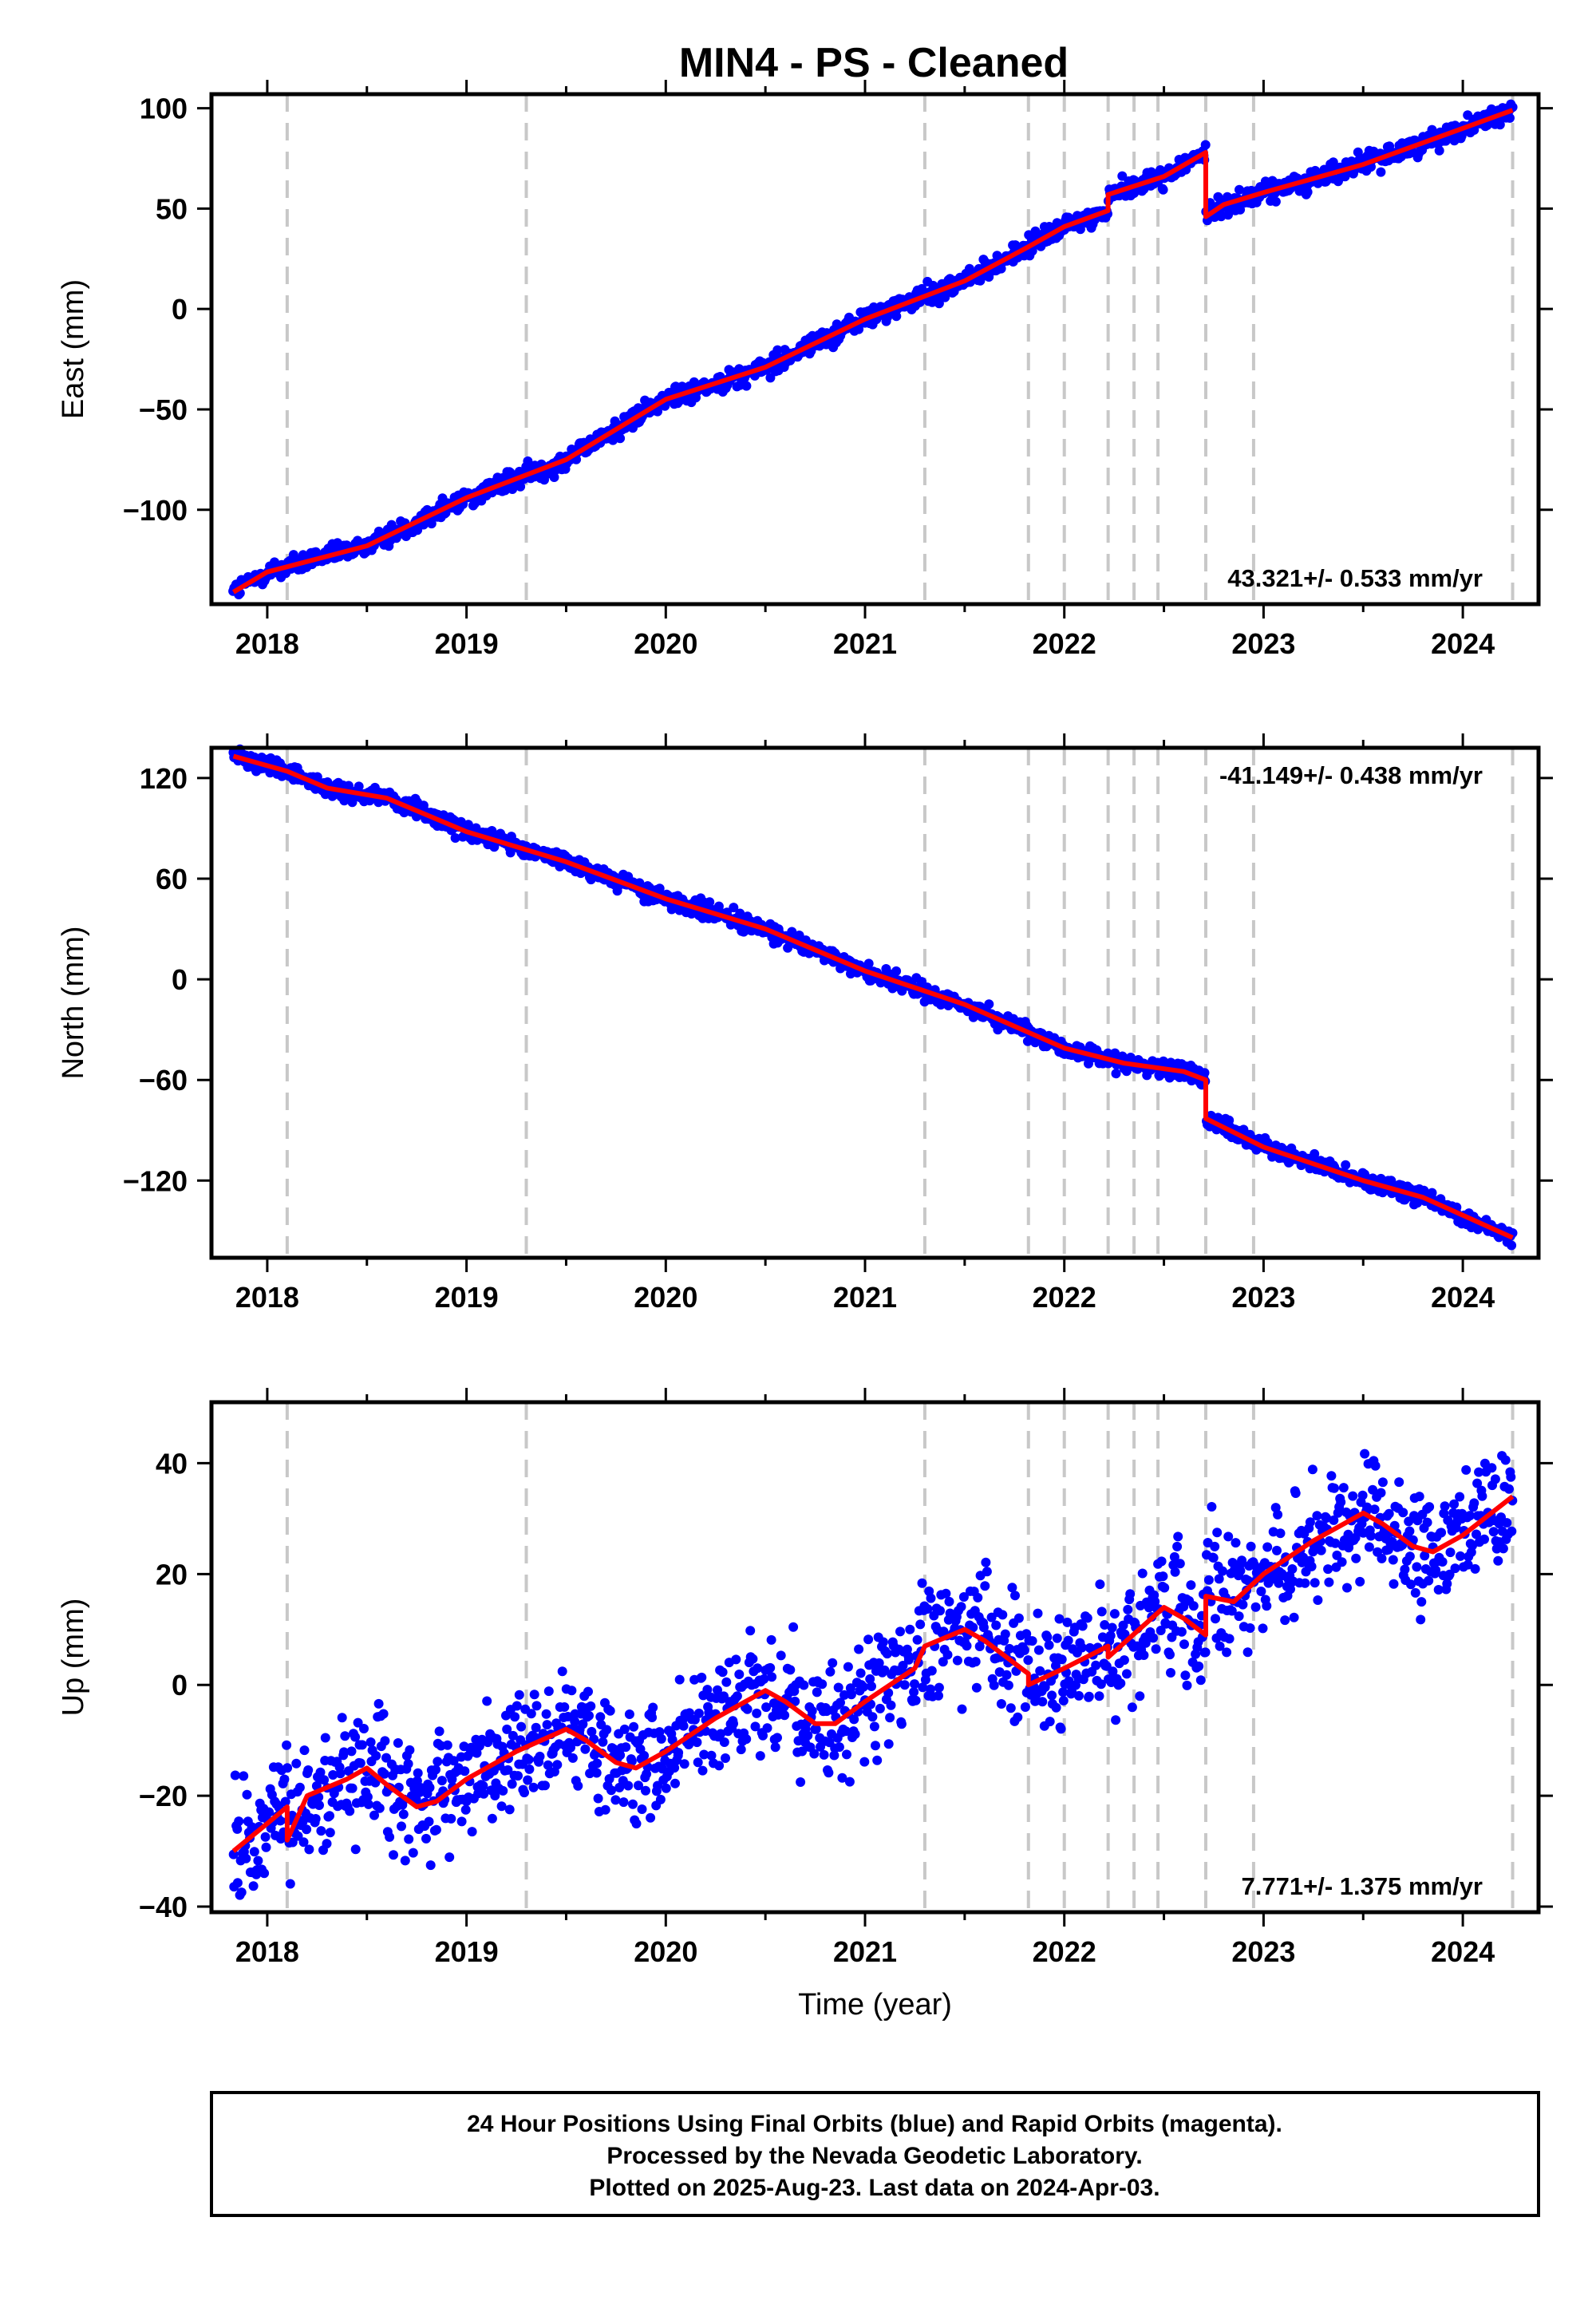  I want to click on x-tick-label: 2022, so click(1064, 1297).